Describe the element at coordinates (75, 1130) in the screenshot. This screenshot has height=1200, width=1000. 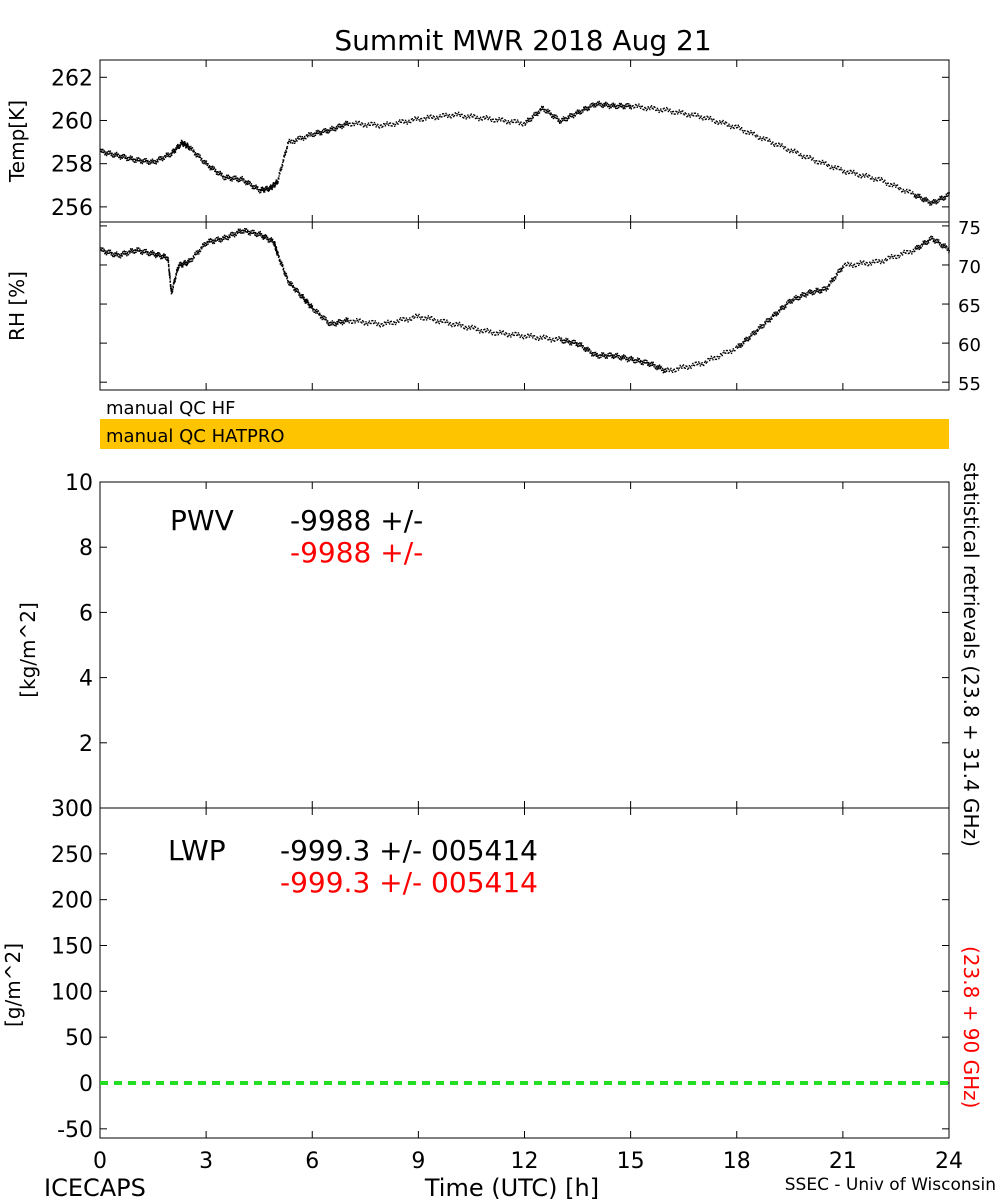
I see `lwp-y-tick-label: -50` at that location.